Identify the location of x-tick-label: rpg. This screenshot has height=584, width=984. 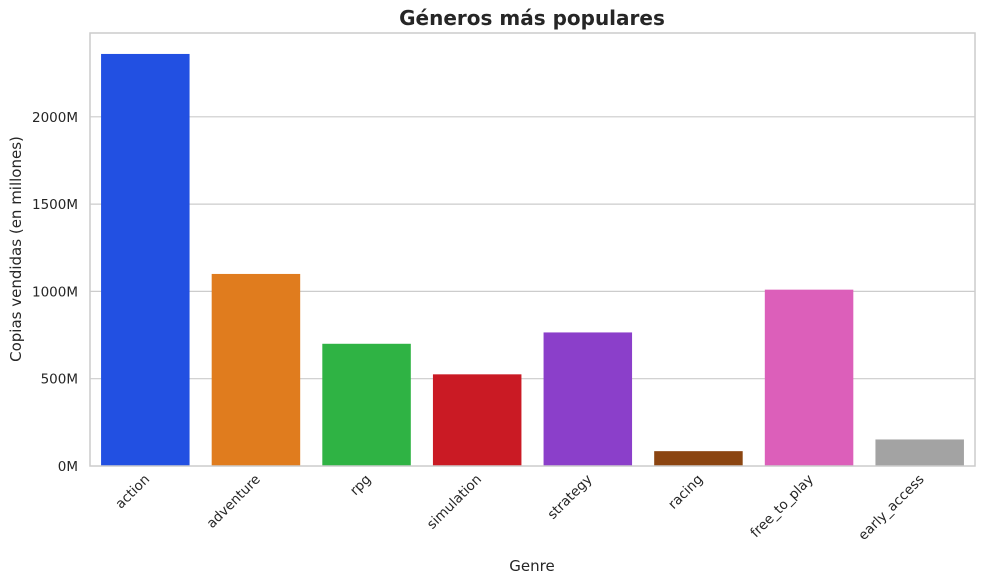
(360, 485).